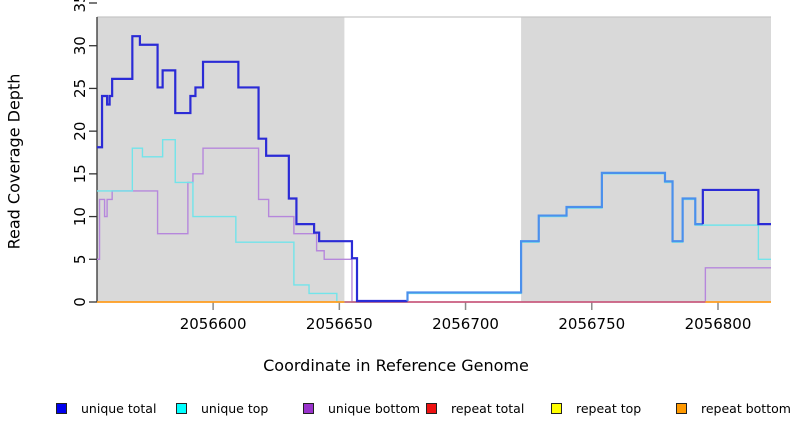 The width and height of the screenshot is (792, 432). I want to click on legend-entry-unique-top: unique top, so click(222, 408).